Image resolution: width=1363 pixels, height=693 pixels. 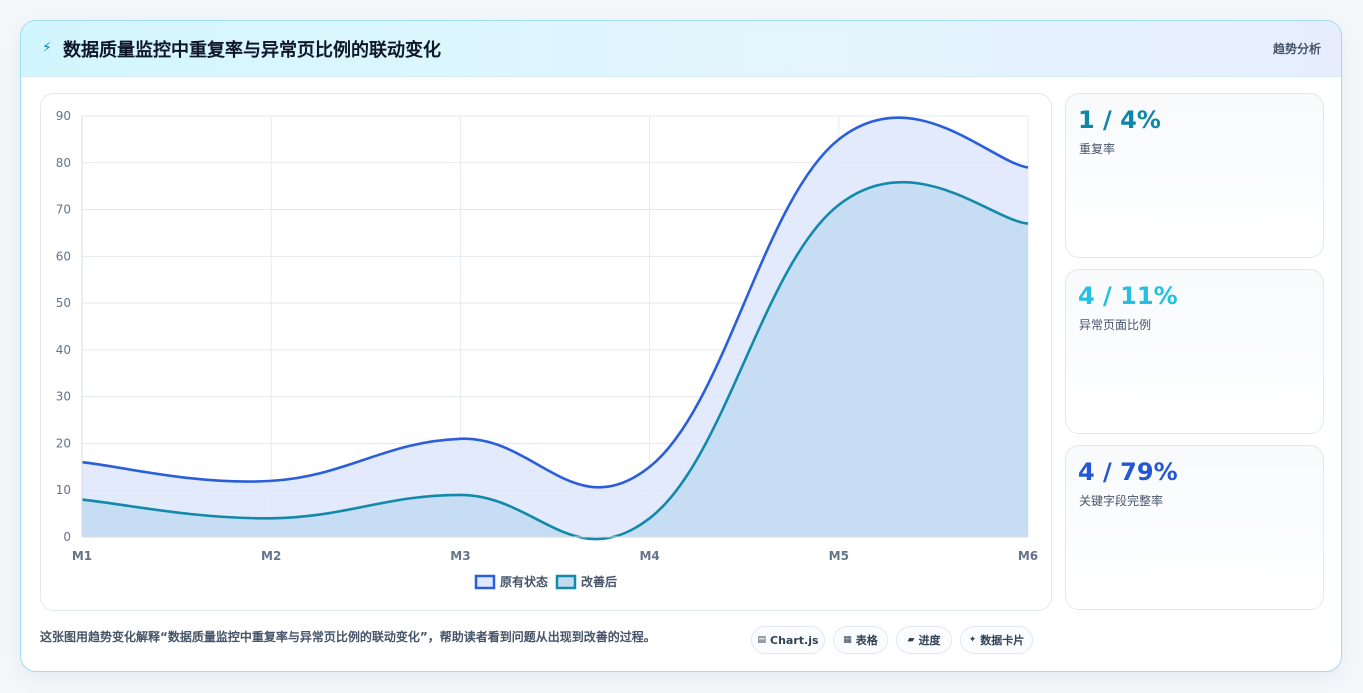 What do you see at coordinates (1128, 472) in the screenshot?
I see `stat-value: 4 / 79%` at bounding box center [1128, 472].